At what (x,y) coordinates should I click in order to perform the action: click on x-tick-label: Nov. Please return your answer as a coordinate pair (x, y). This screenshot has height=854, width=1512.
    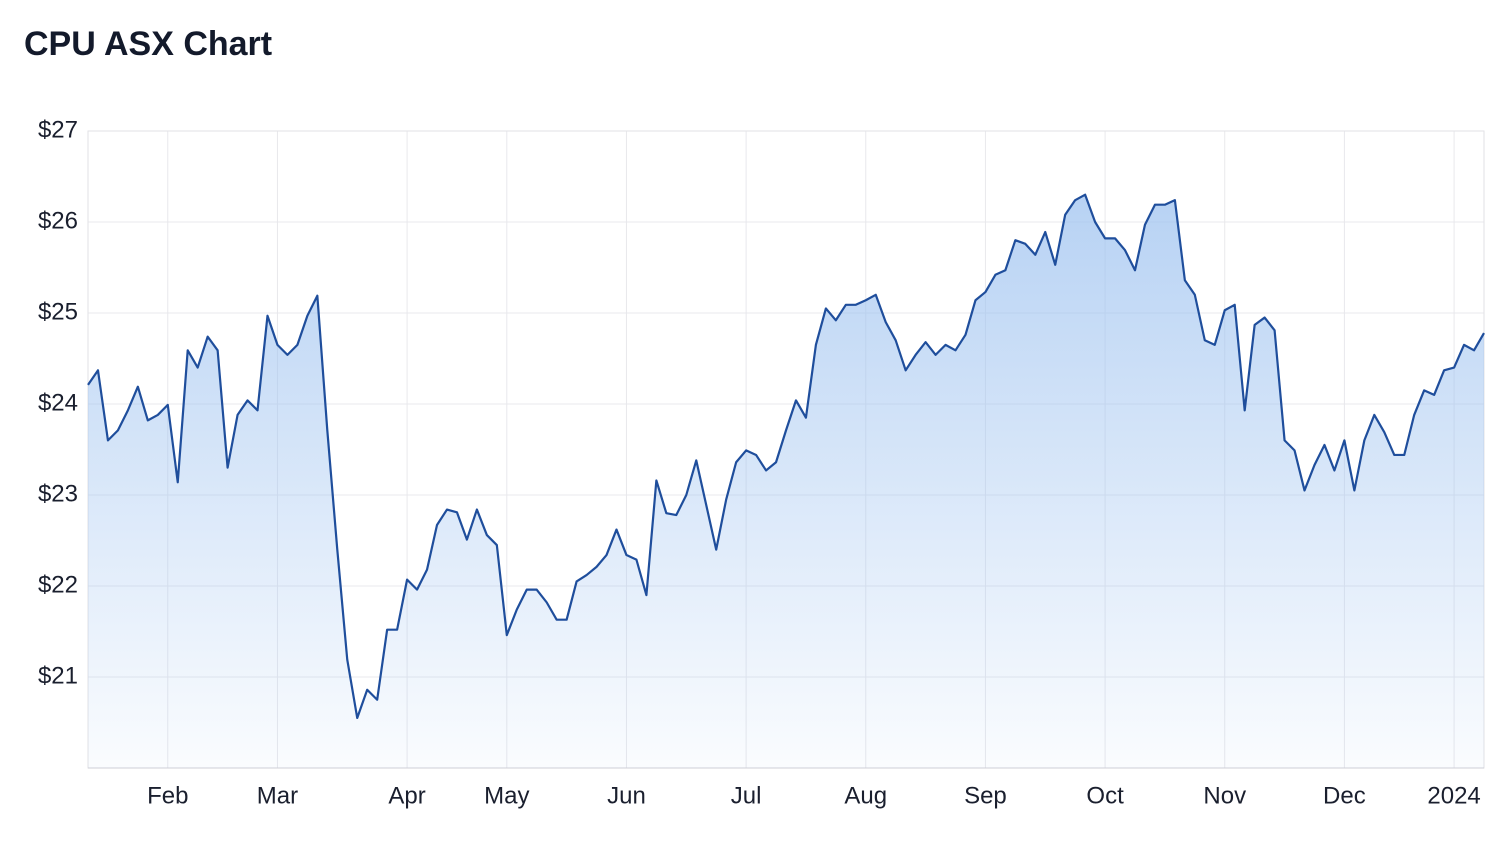
    Looking at the image, I should click on (1224, 795).